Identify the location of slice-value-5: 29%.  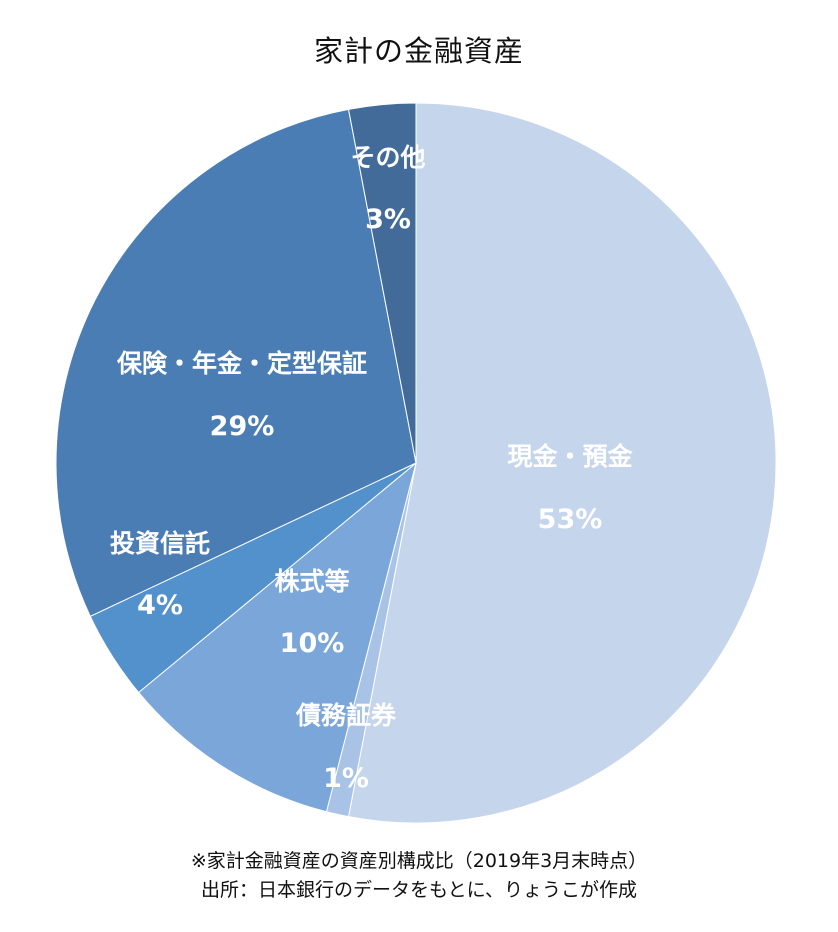
(242, 426).